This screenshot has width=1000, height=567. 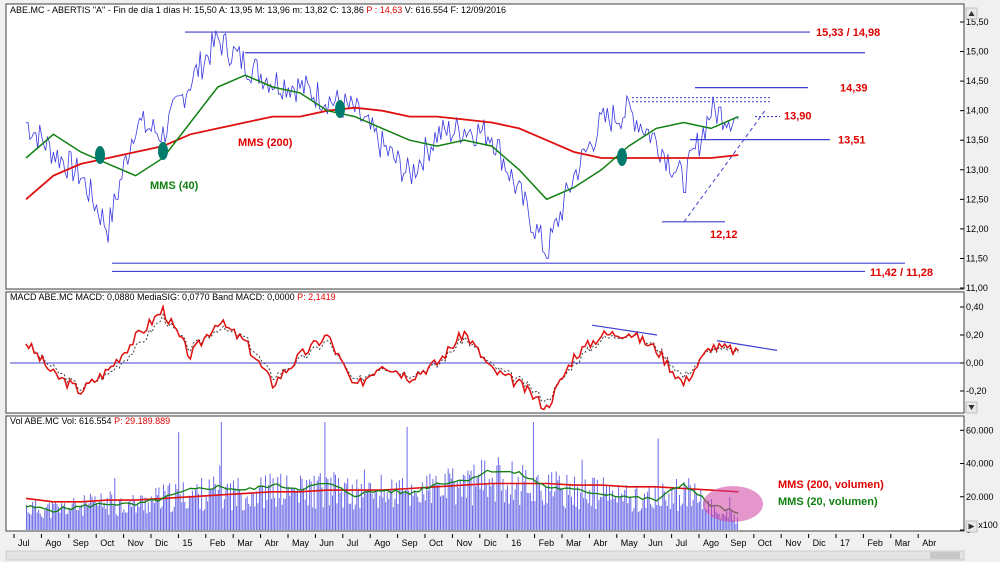 What do you see at coordinates (852, 141) in the screenshot?
I see `level-label-1351: 13,51` at bounding box center [852, 141].